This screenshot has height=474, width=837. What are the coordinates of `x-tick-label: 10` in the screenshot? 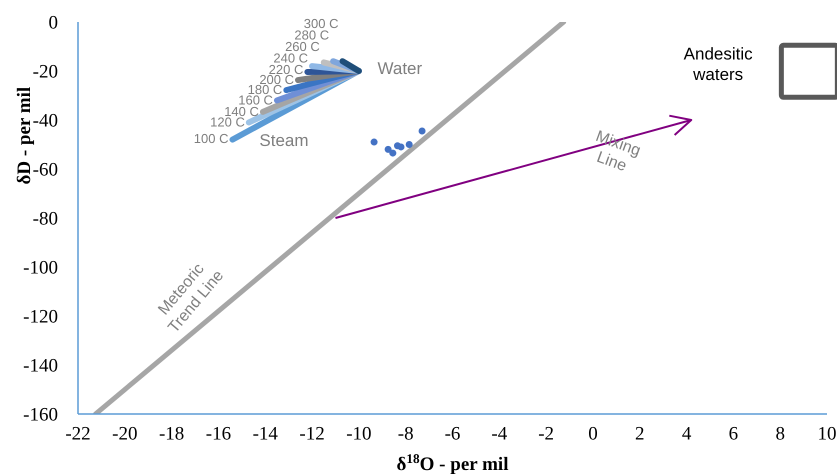 It's located at (827, 433).